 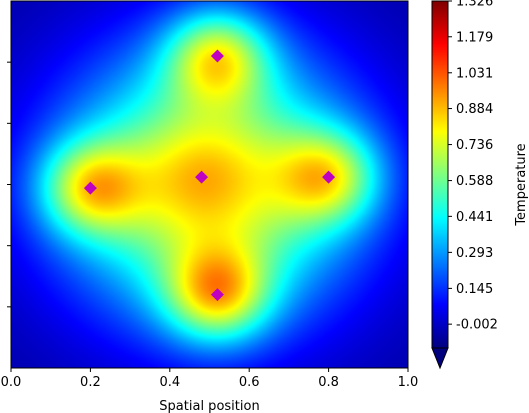 I want to click on x-tick-label: 1.0, so click(x=408, y=382).